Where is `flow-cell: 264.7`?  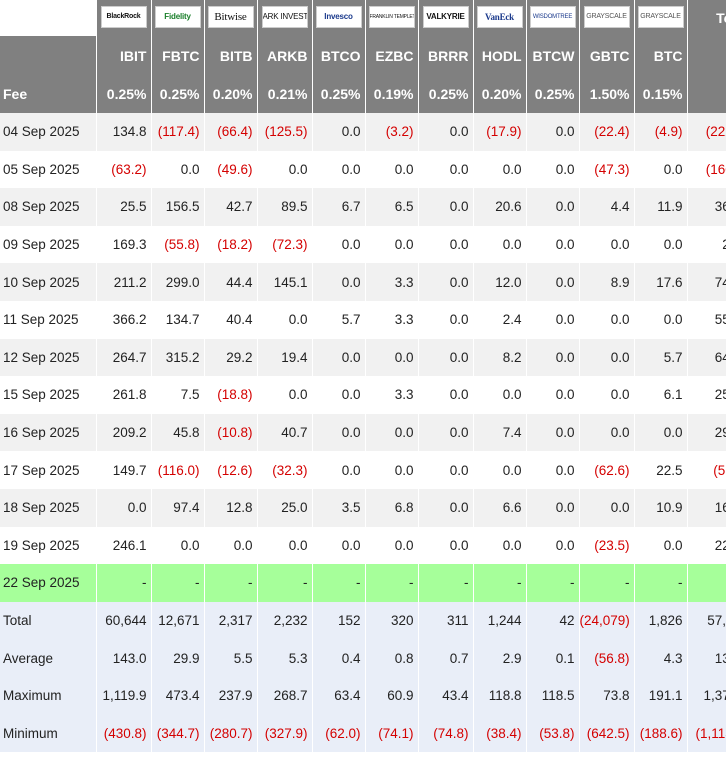
flow-cell: 264.7 is located at coordinates (124, 357).